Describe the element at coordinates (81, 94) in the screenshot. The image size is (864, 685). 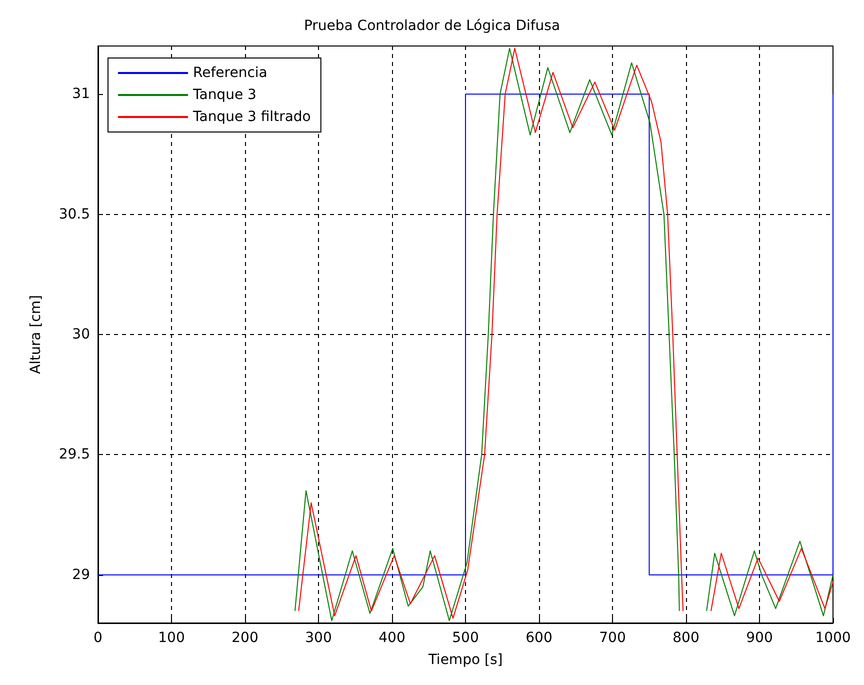
I see `y-tick-label: 31` at that location.